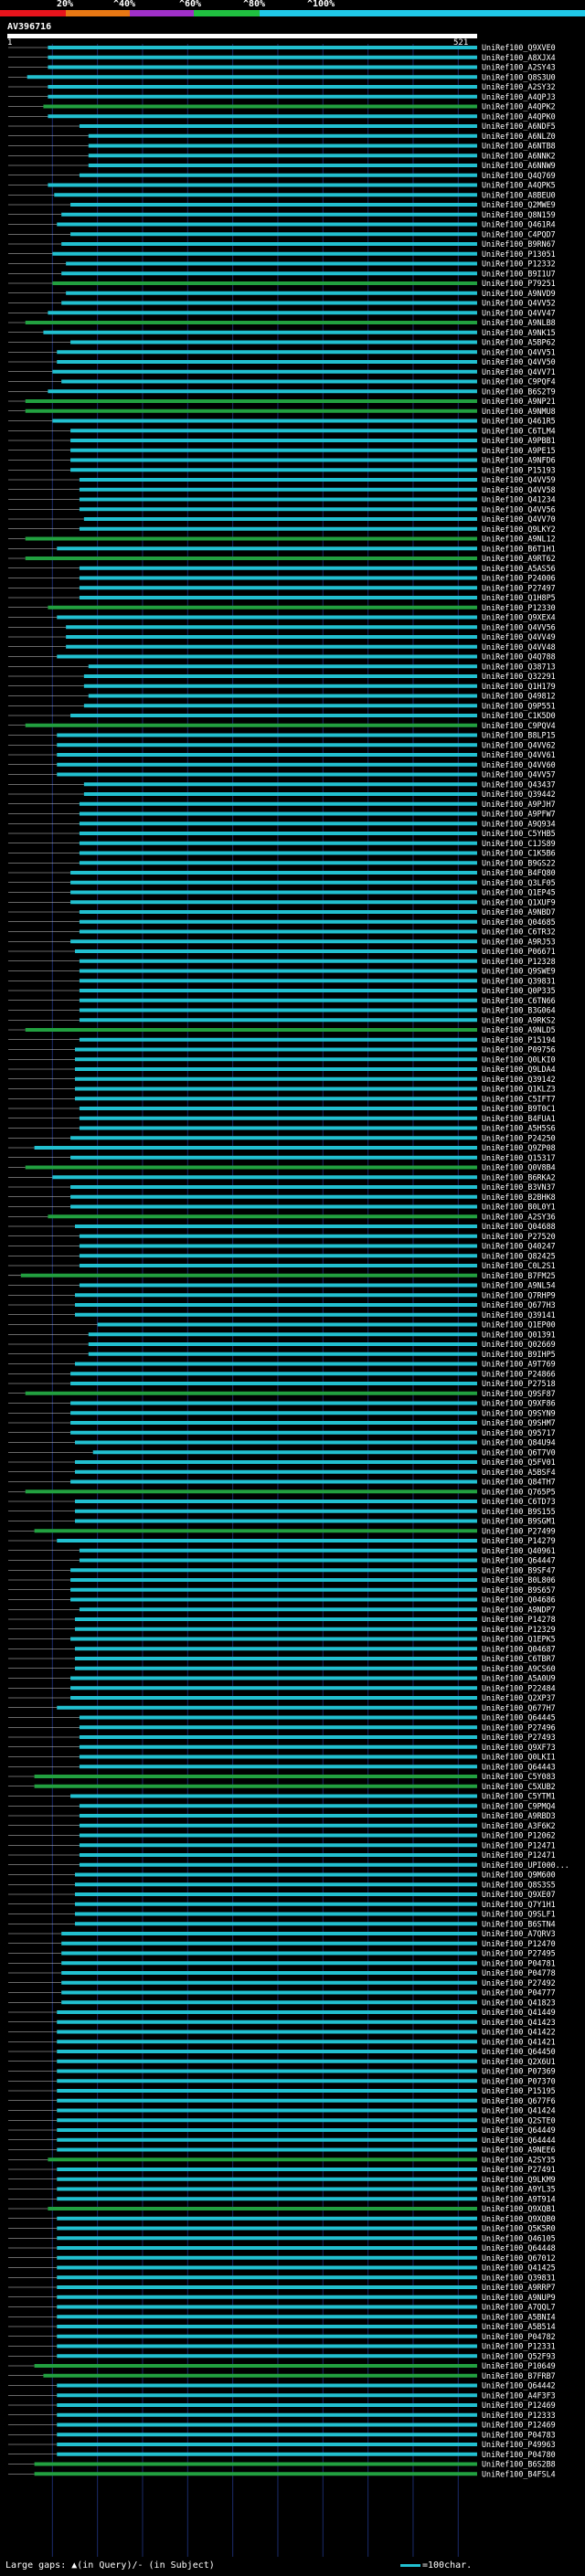 The image size is (585, 2576). What do you see at coordinates (519, 1294) in the screenshot?
I see `hit-label: UniRef100_Q7RHP9` at bounding box center [519, 1294].